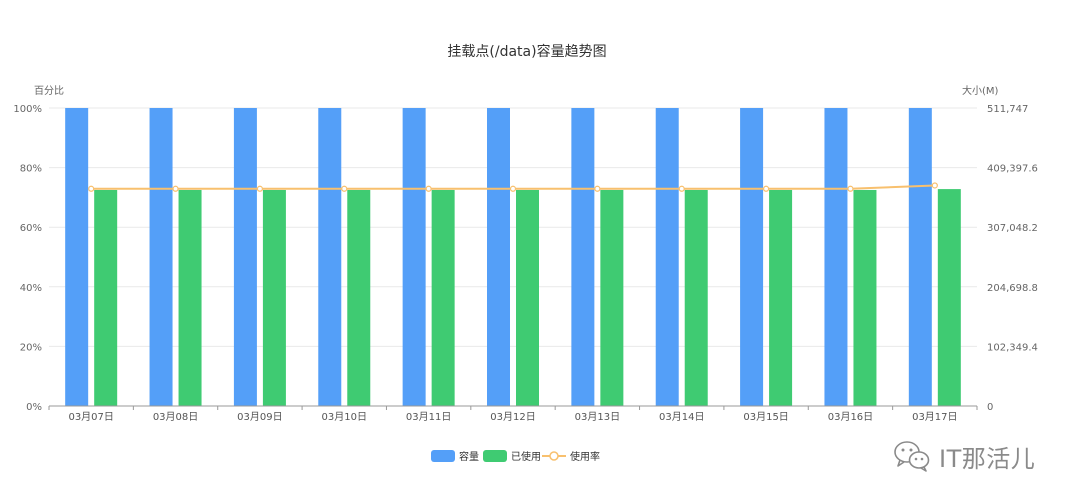 This screenshot has width=1080, height=499. I want to click on x-tick-label: 03月08日, so click(175, 417).